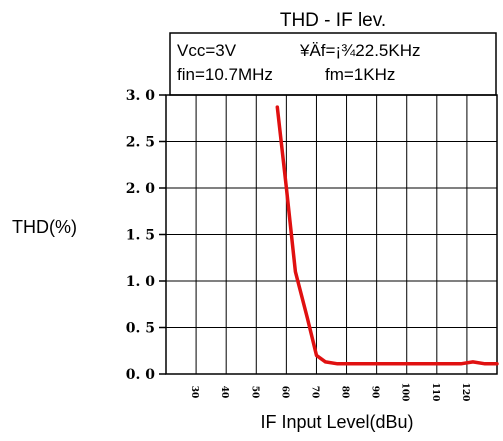 The image size is (503, 441). Describe the element at coordinates (224, 392) in the screenshot. I see `x-tick-label: 40` at that location.